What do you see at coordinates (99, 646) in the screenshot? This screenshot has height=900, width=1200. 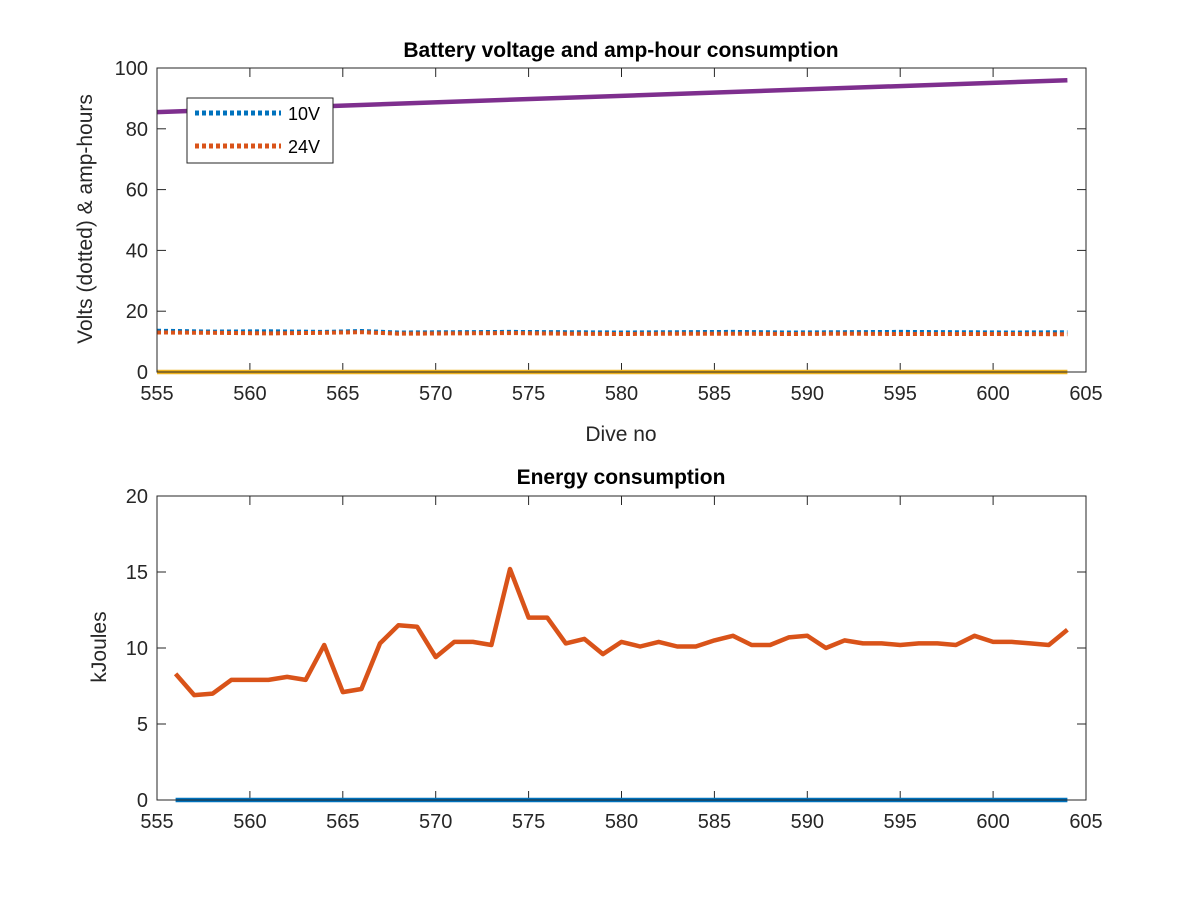 I see `y-axis-label: kJoules` at bounding box center [99, 646].